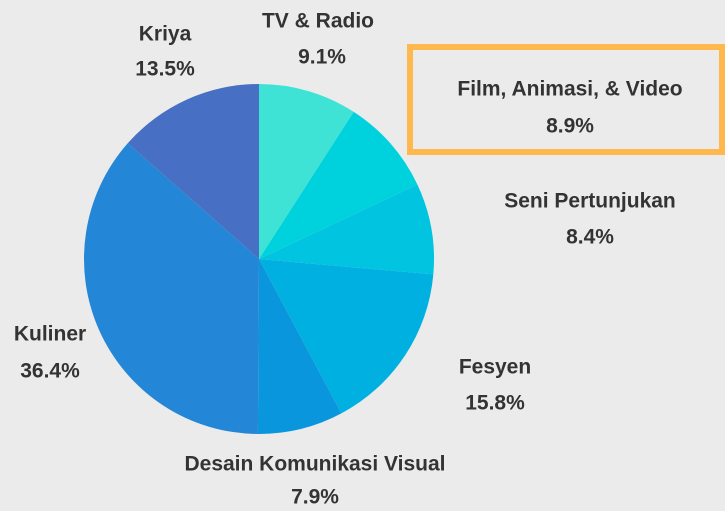 Image resolution: width=725 pixels, height=511 pixels. I want to click on slice-value: 9.1%, so click(322, 57).